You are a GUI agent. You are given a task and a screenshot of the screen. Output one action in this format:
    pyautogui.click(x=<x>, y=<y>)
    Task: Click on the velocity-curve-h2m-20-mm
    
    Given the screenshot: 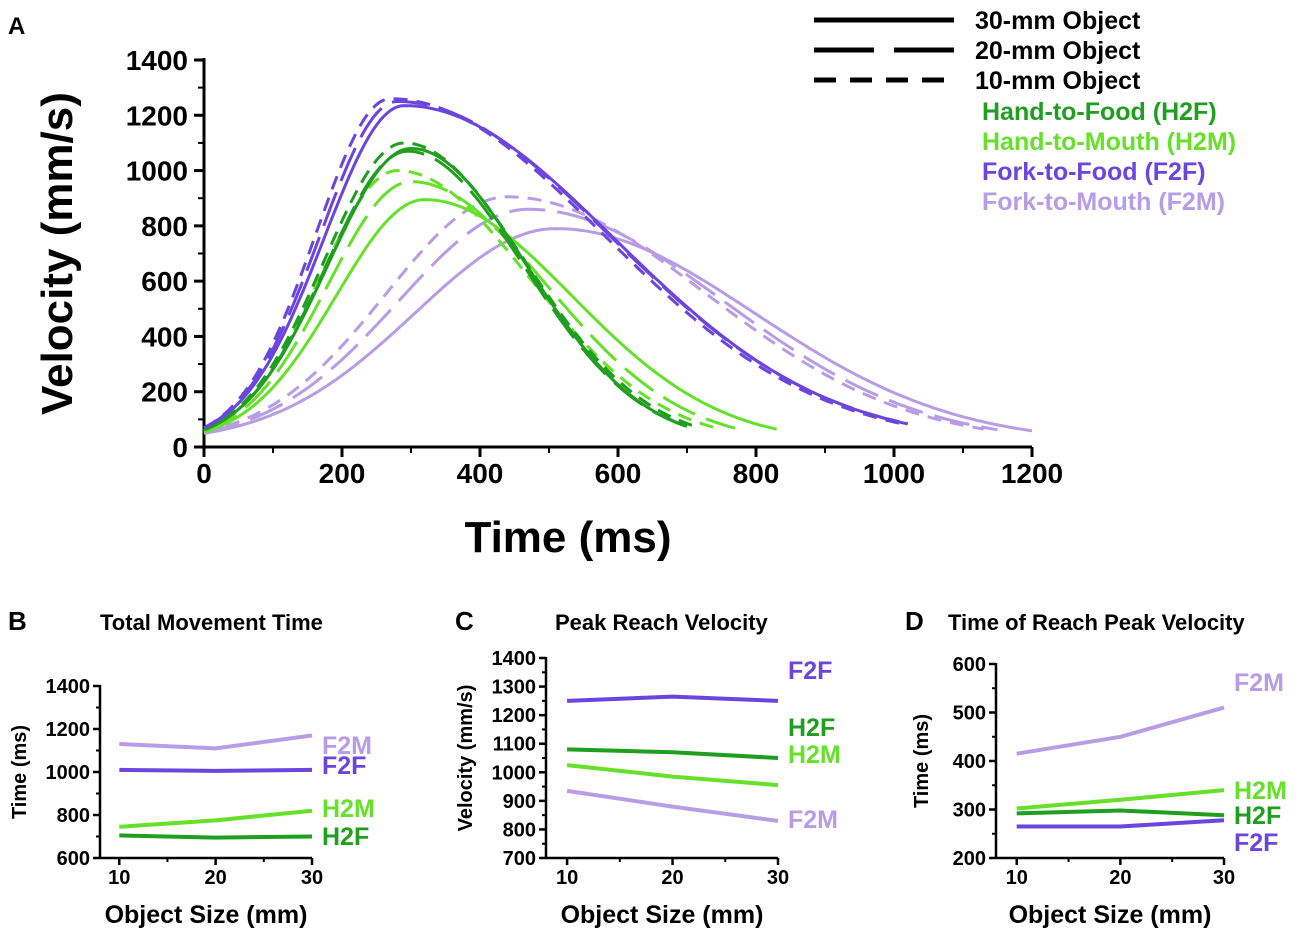 What is the action you would take?
    pyautogui.click(x=469, y=306)
    